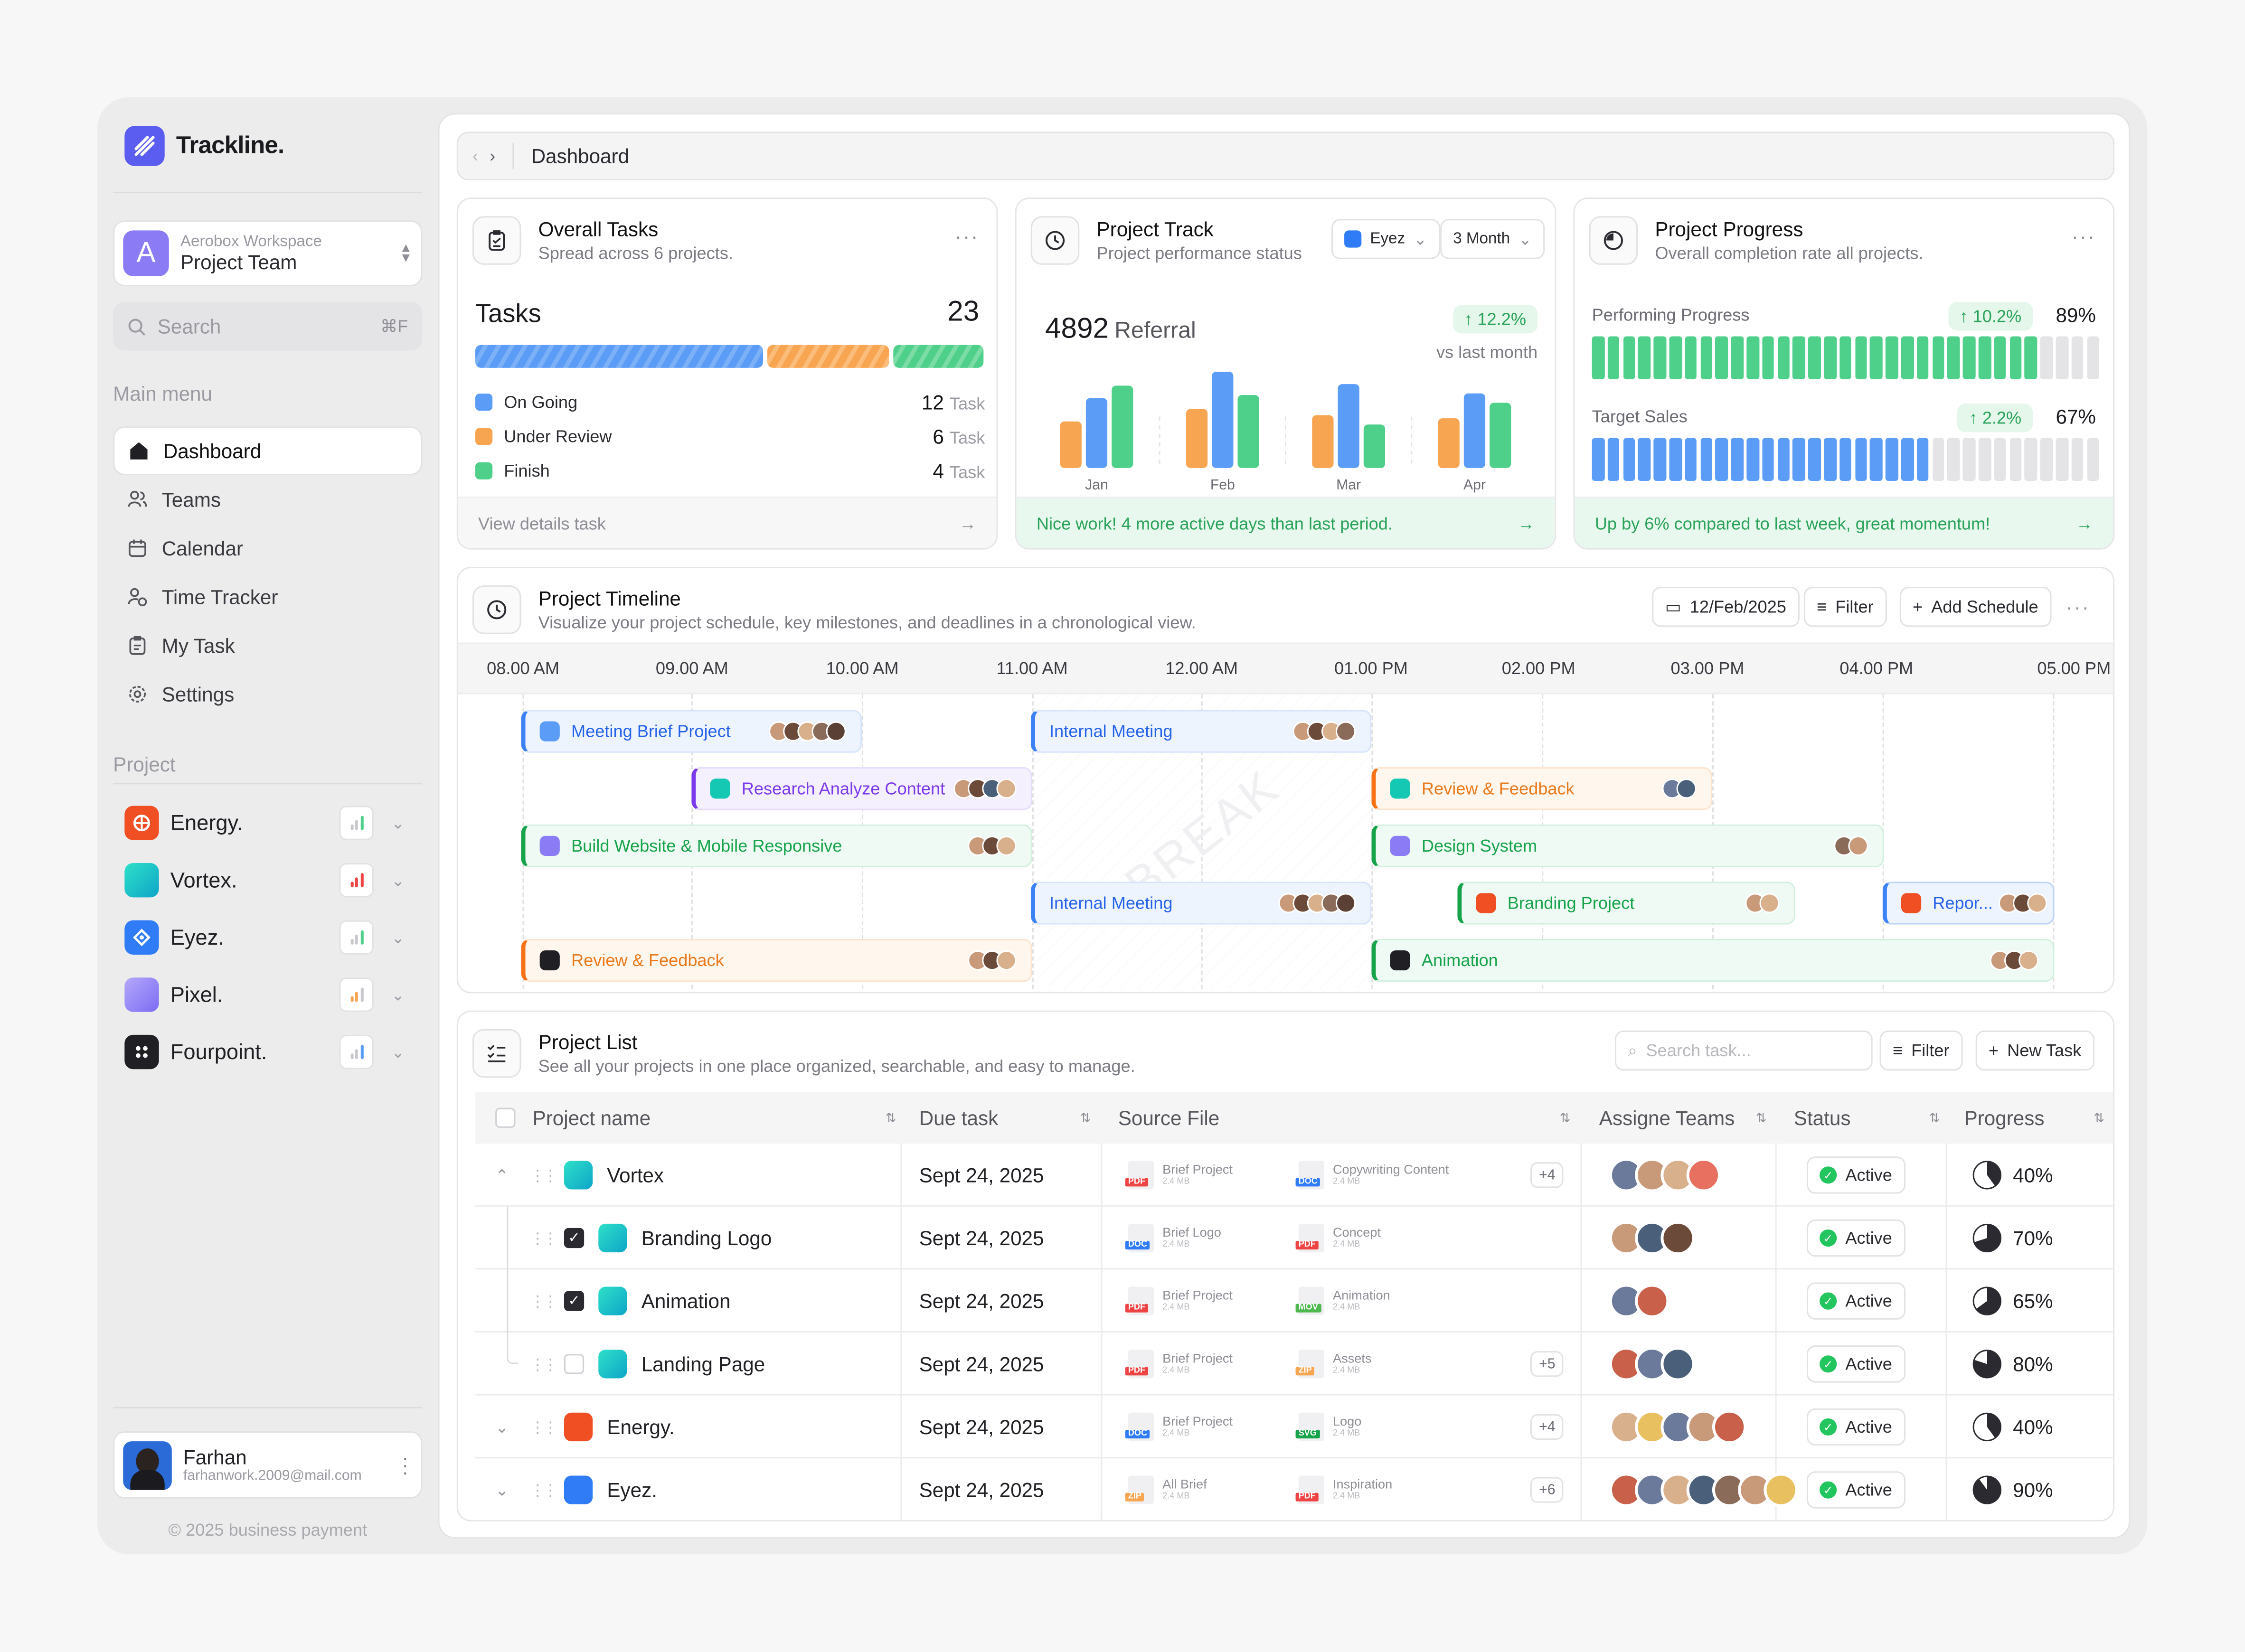  What do you see at coordinates (1492, 239) in the screenshot?
I see `range-select: 3 Month ⌄` at bounding box center [1492, 239].